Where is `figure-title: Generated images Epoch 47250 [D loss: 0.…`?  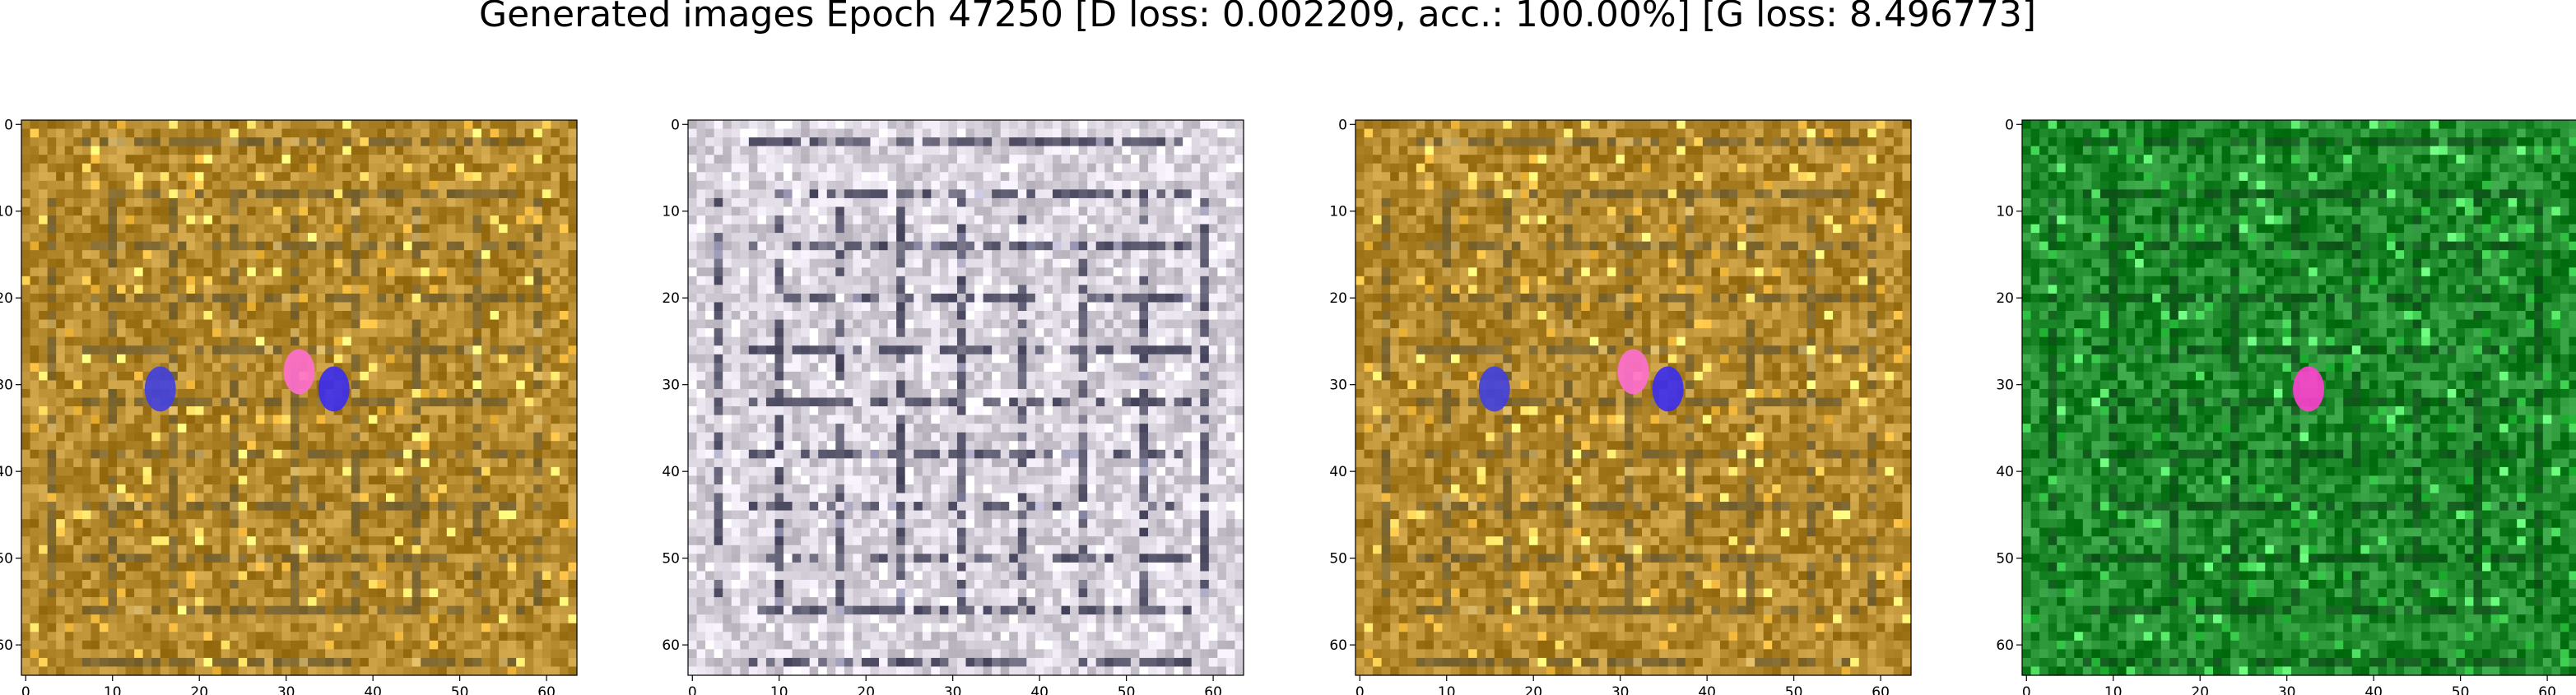
figure-title: Generated images Epoch 47250 [D loss: 0.… is located at coordinates (1257, 17).